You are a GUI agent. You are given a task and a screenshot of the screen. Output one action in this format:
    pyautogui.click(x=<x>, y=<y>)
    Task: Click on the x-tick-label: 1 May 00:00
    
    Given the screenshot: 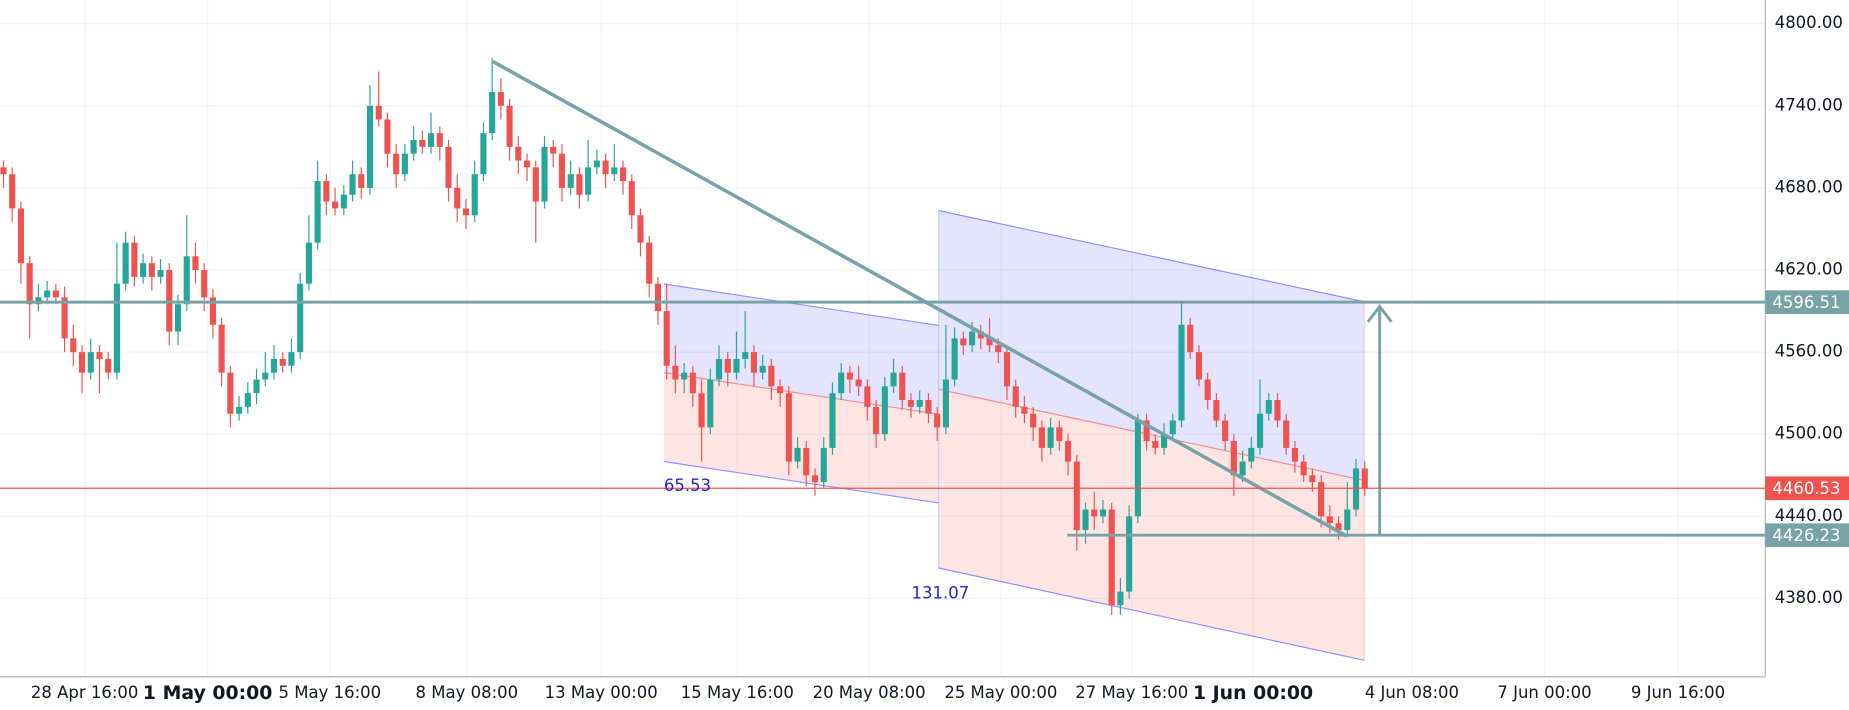 What is the action you would take?
    pyautogui.click(x=207, y=693)
    